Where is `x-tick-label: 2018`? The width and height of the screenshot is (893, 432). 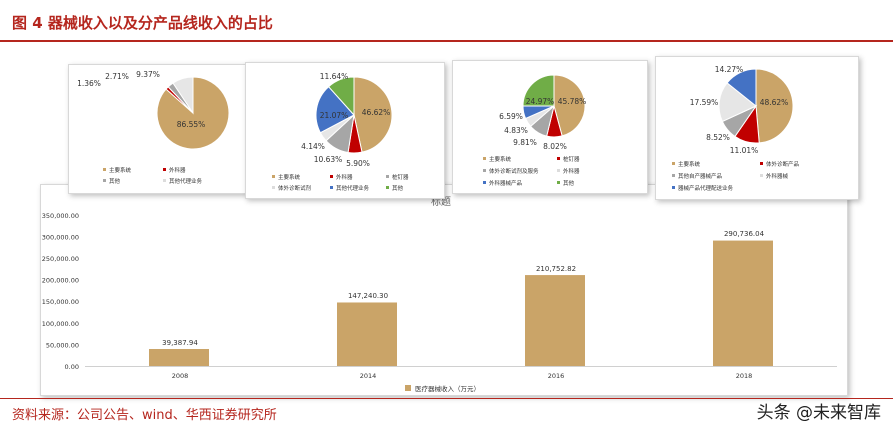
x-tick-label: 2018 is located at coordinates (744, 376).